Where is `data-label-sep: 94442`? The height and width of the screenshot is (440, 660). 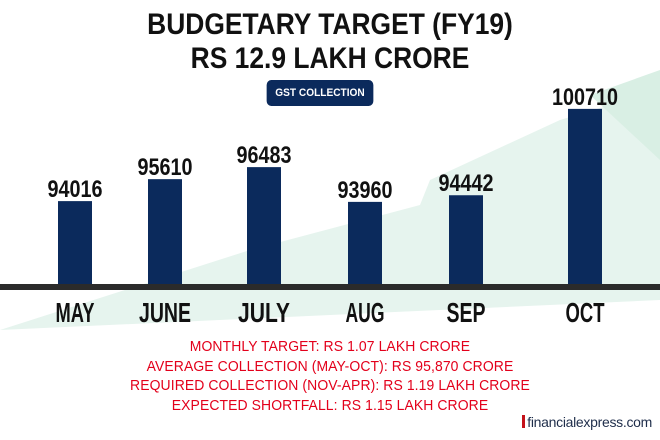 data-label-sep: 94442 is located at coordinates (466, 183).